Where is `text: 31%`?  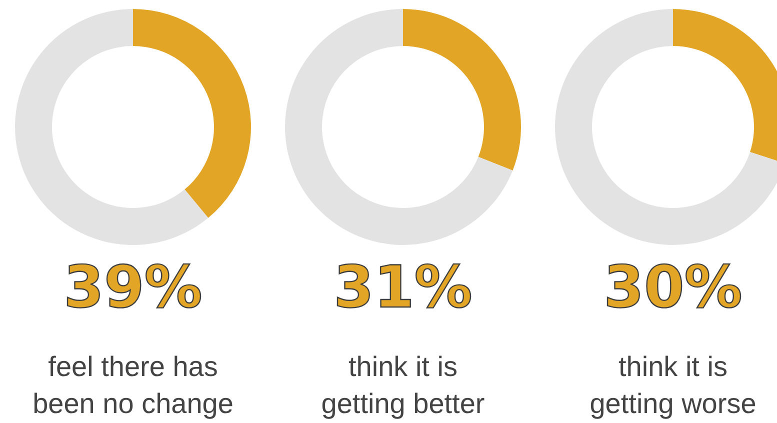
text: 31% is located at coordinates (403, 287).